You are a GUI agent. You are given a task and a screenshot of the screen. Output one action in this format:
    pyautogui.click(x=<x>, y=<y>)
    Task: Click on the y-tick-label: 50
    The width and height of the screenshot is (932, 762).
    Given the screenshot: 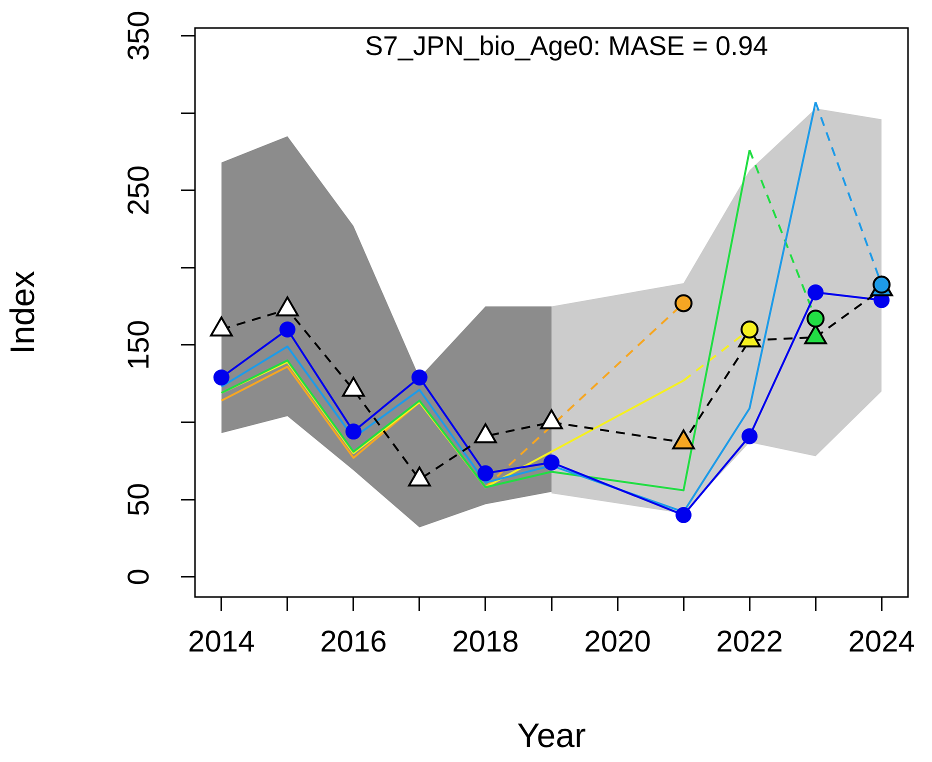 What is the action you would take?
    pyautogui.click(x=139, y=499)
    